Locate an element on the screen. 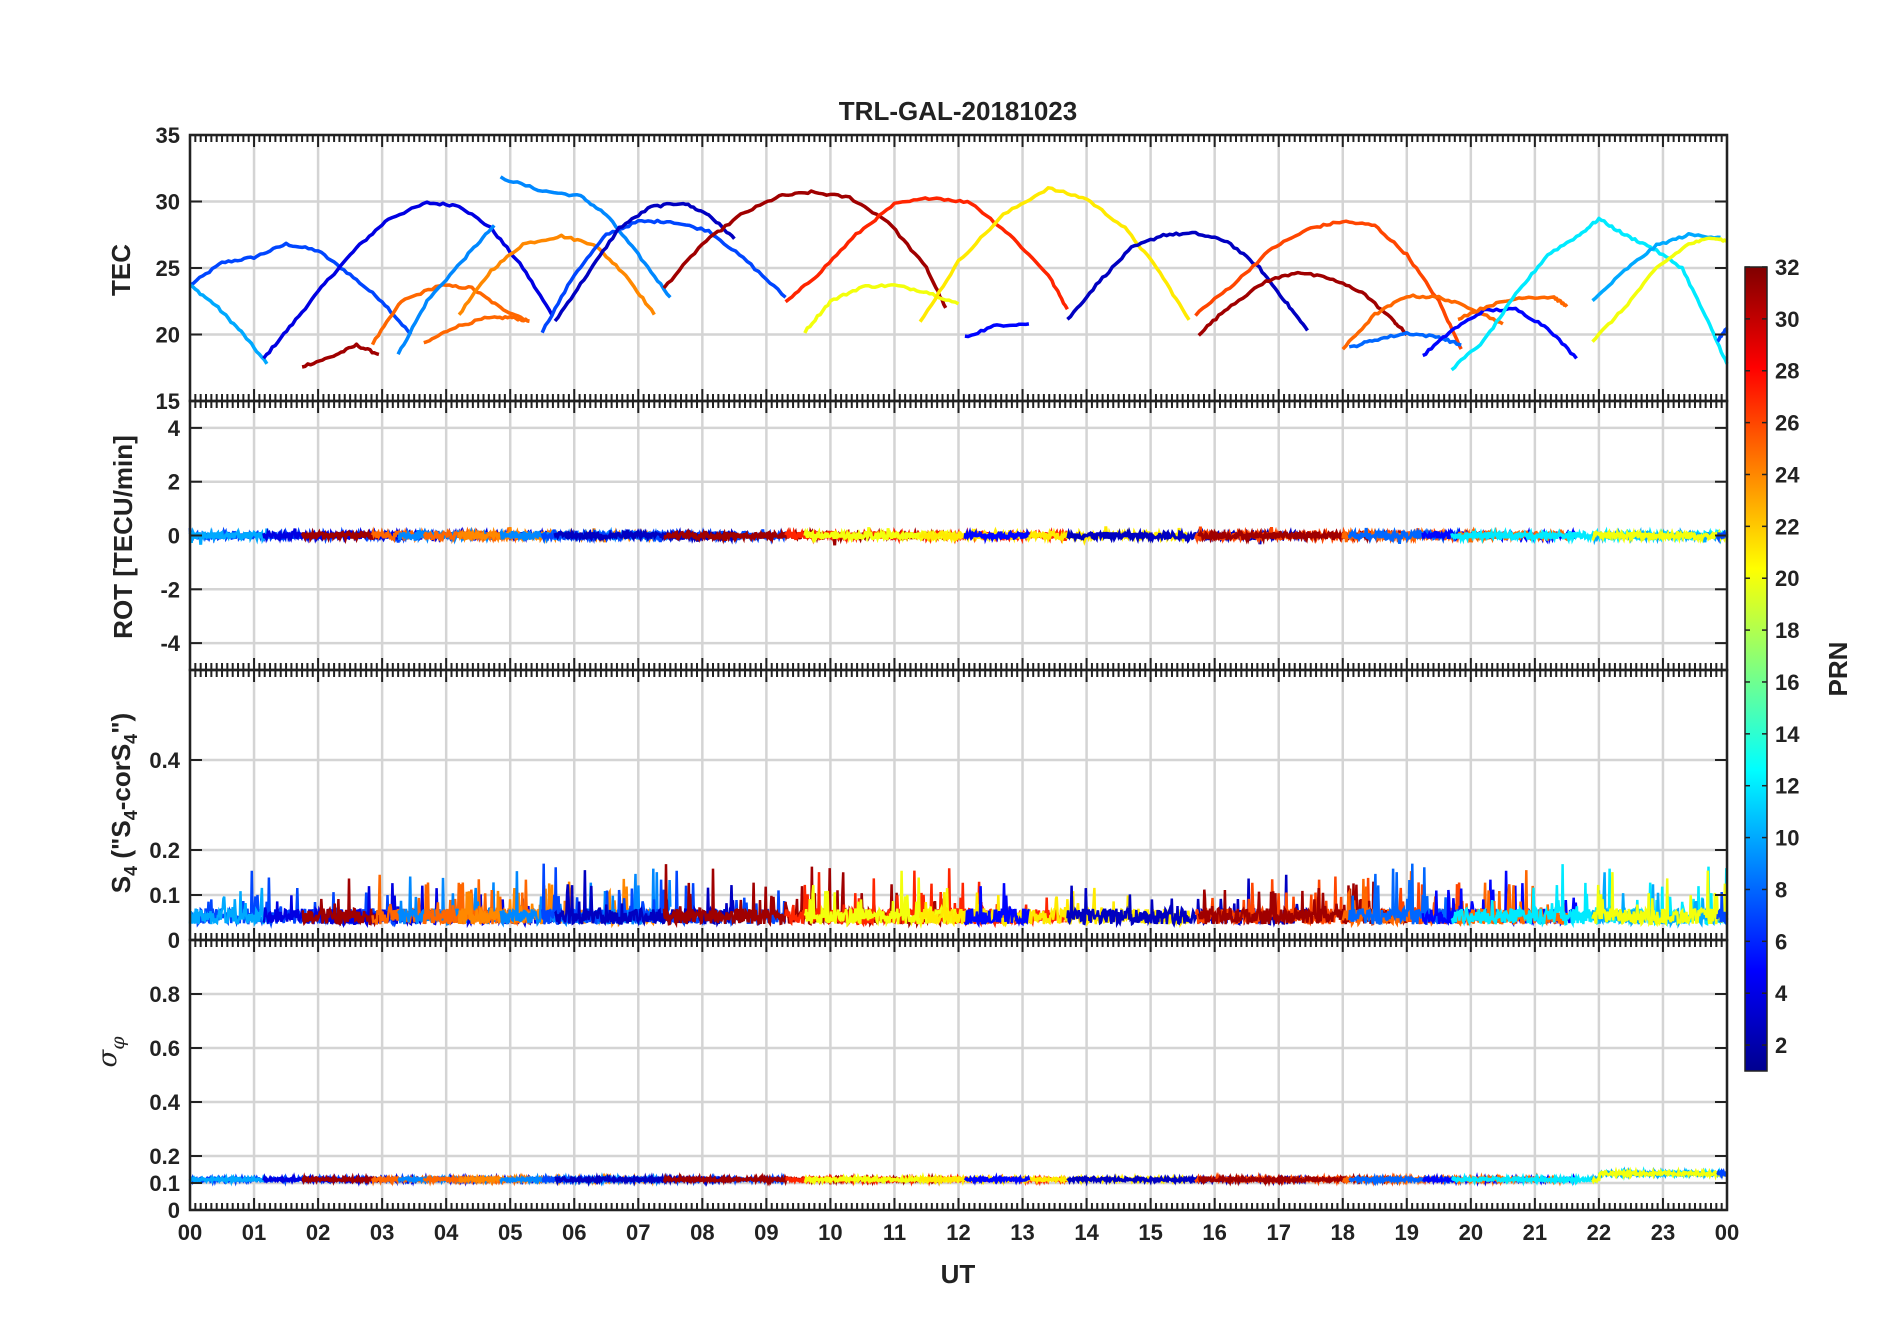  colorbar-tick-label: 4 is located at coordinates (1781, 993).